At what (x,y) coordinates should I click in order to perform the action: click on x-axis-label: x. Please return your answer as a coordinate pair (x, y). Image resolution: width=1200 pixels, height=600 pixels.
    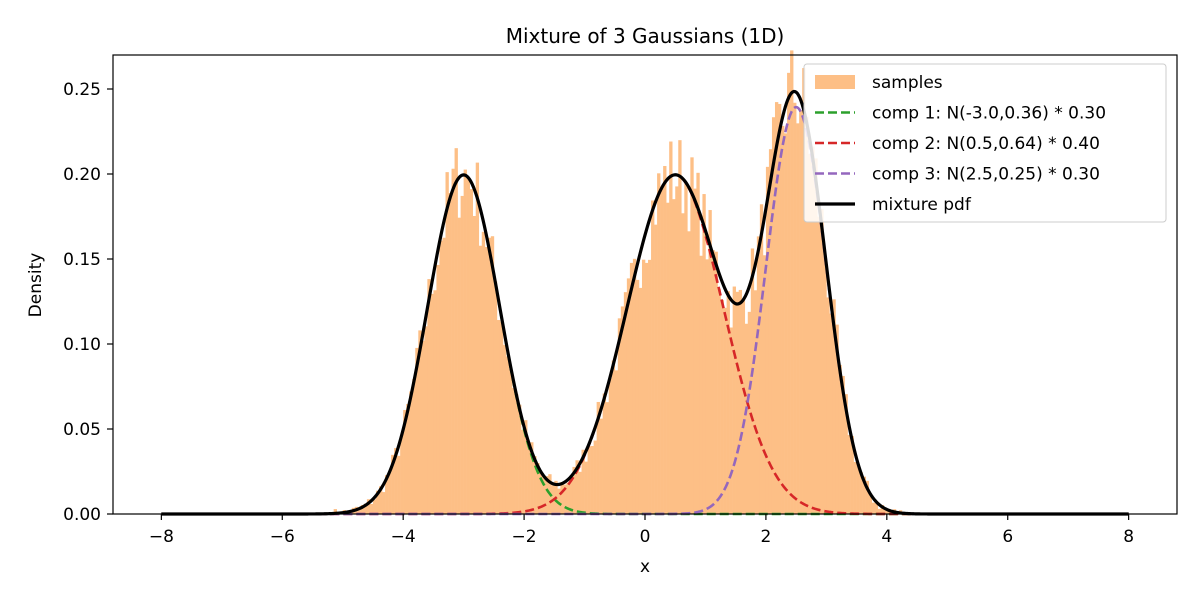
    Looking at the image, I should click on (645, 567).